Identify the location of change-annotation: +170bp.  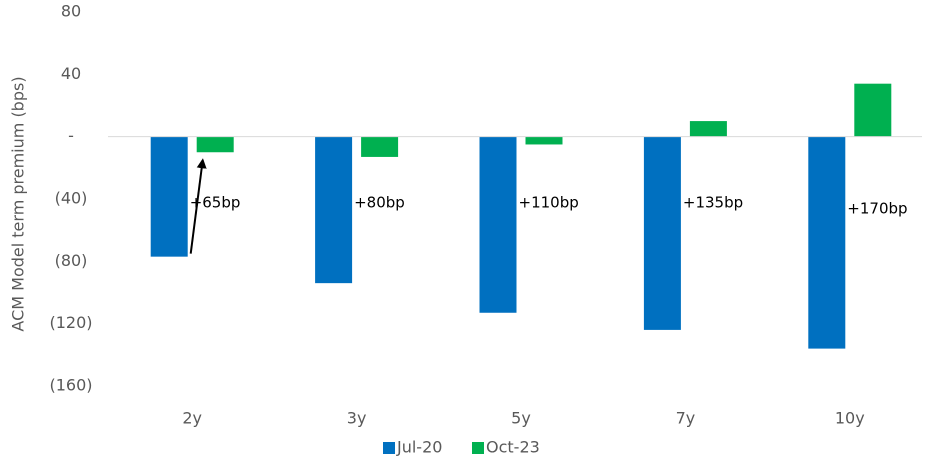
(877, 209).